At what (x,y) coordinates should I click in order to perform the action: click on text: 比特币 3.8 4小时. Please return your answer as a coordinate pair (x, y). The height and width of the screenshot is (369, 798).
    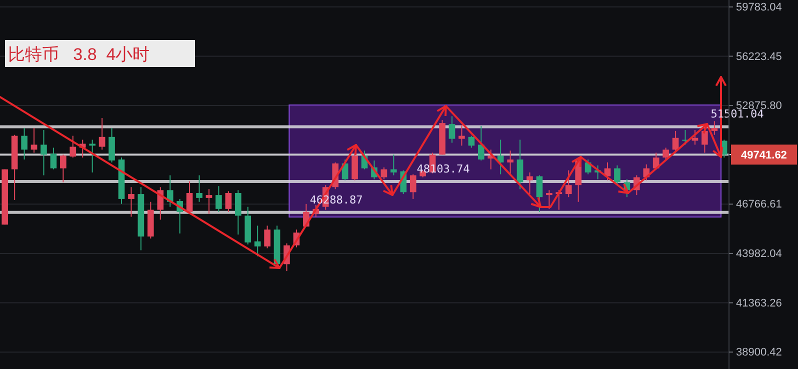
    Looking at the image, I should click on (79, 54).